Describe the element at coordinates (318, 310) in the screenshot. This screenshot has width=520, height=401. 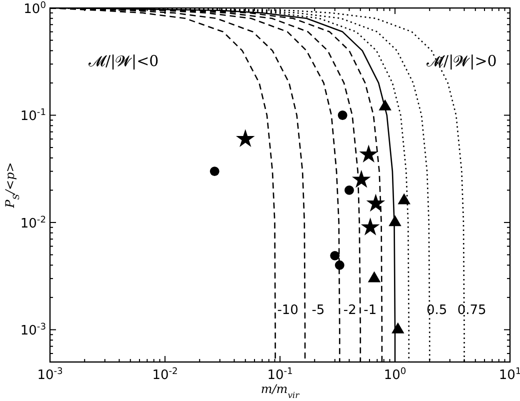
I see `annotation: -5` at that location.